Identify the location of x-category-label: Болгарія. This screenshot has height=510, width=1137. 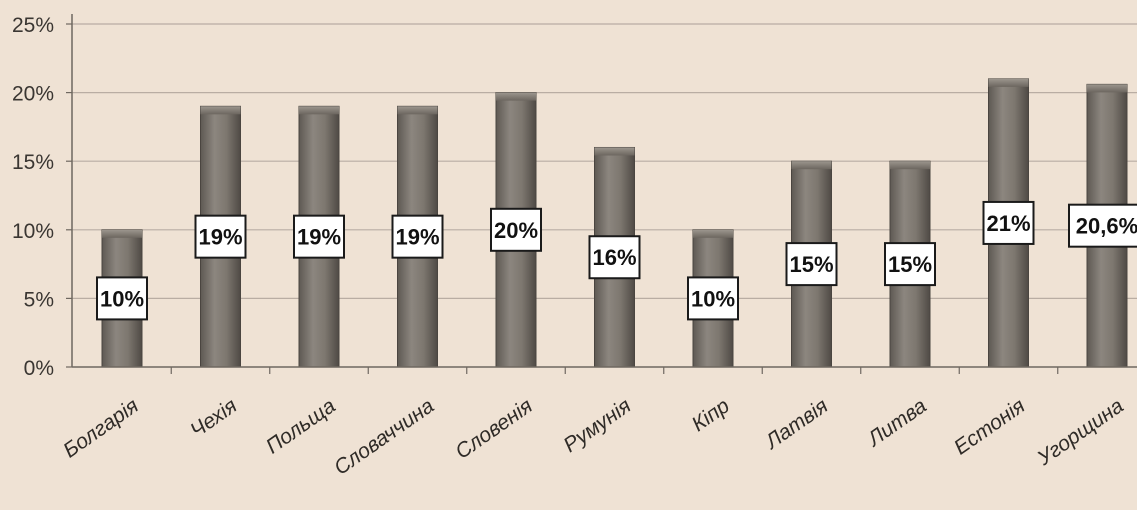
(101, 428).